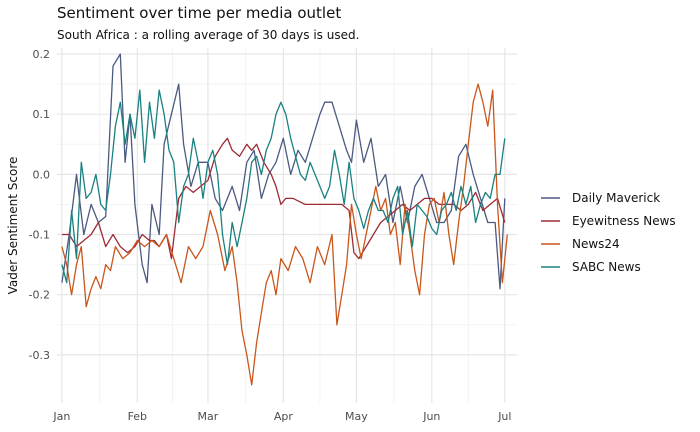 This screenshot has width=700, height=432. What do you see at coordinates (356, 416) in the screenshot?
I see `x-tick-label: May` at bounding box center [356, 416].